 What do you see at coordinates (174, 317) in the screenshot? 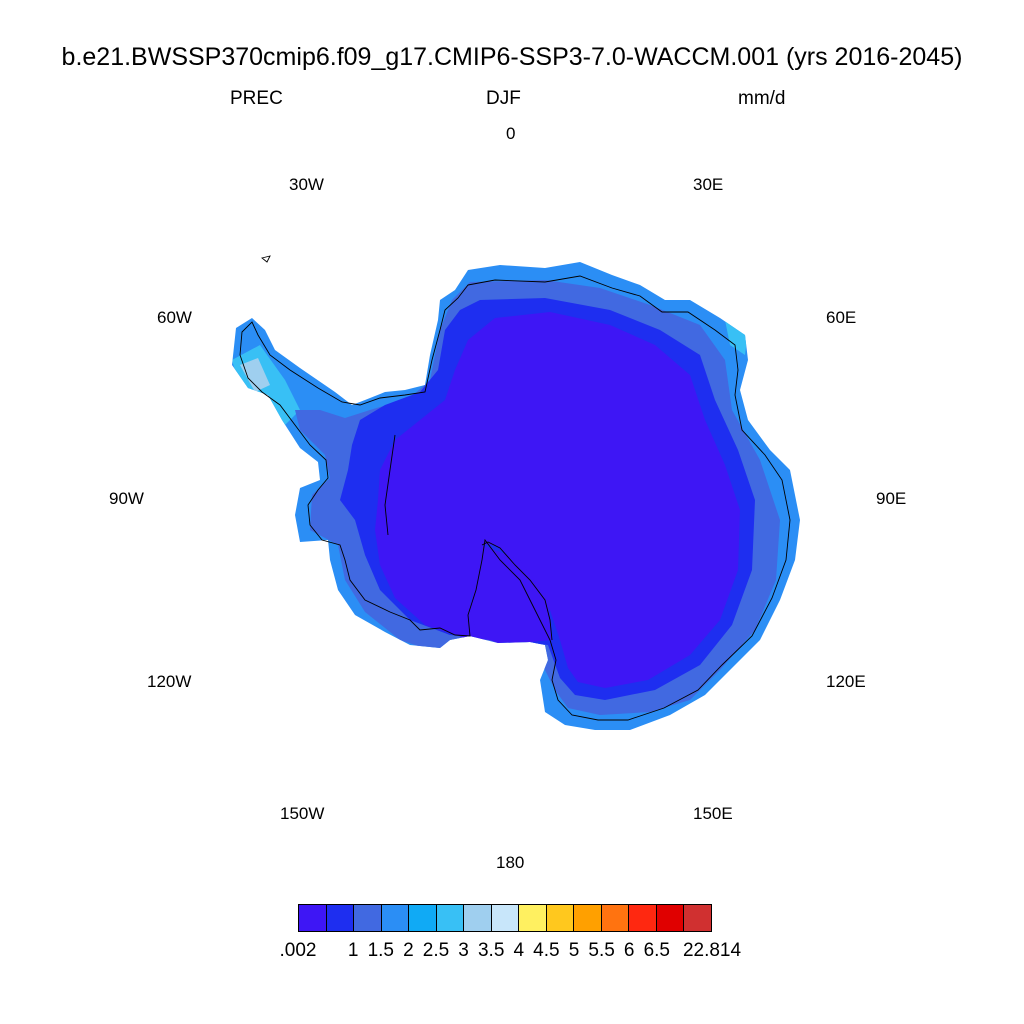
I see `lon-label-60w: 60W` at bounding box center [174, 317].